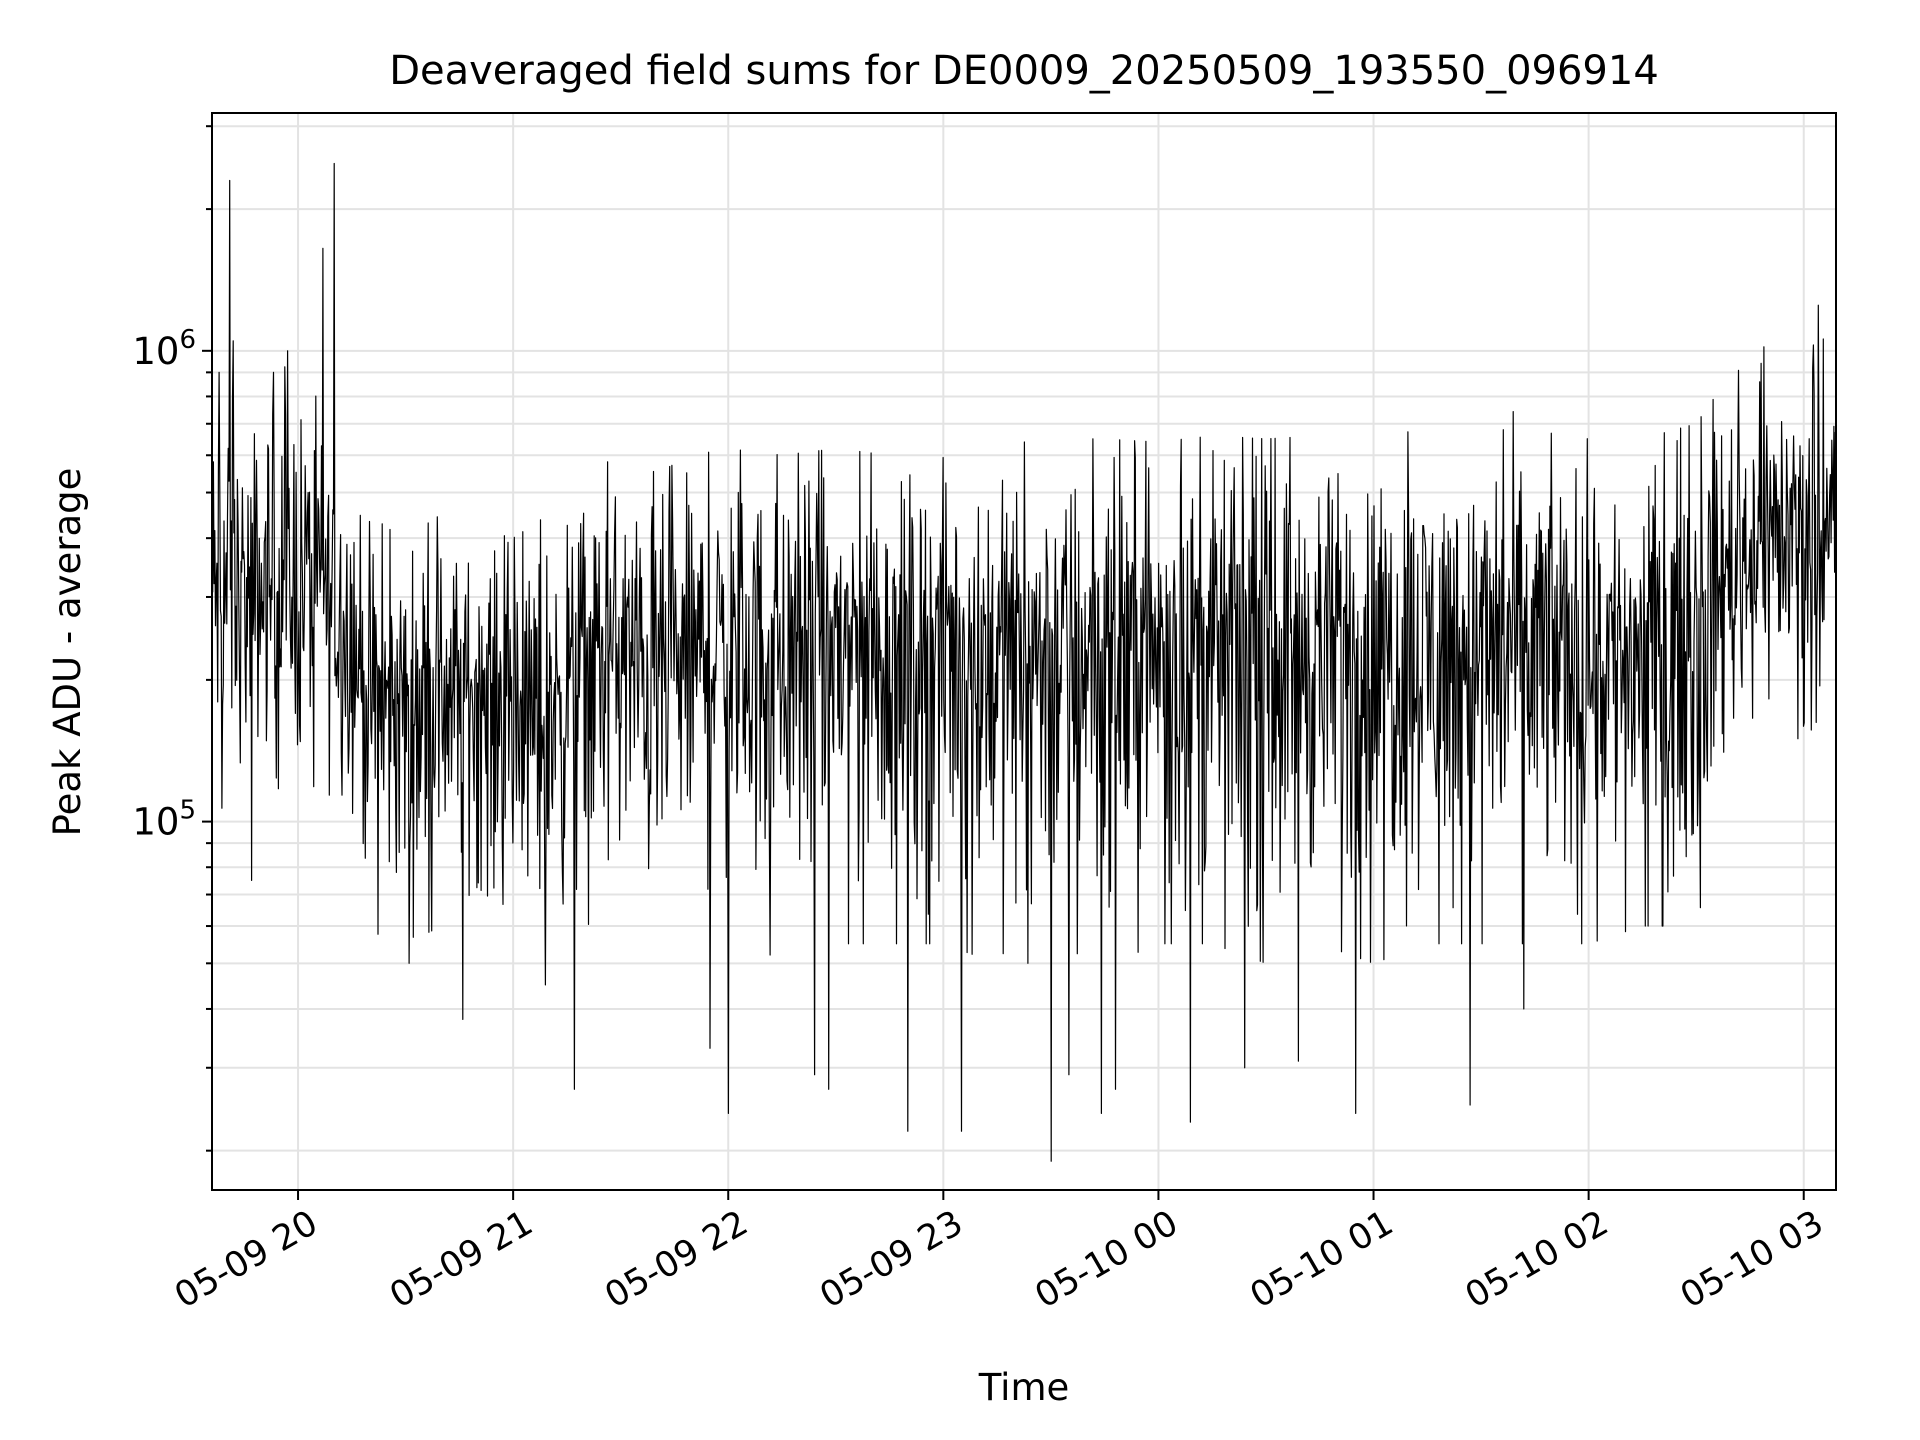  Describe the element at coordinates (1024, 1387) in the screenshot. I see `x-axis-label: Time` at that location.